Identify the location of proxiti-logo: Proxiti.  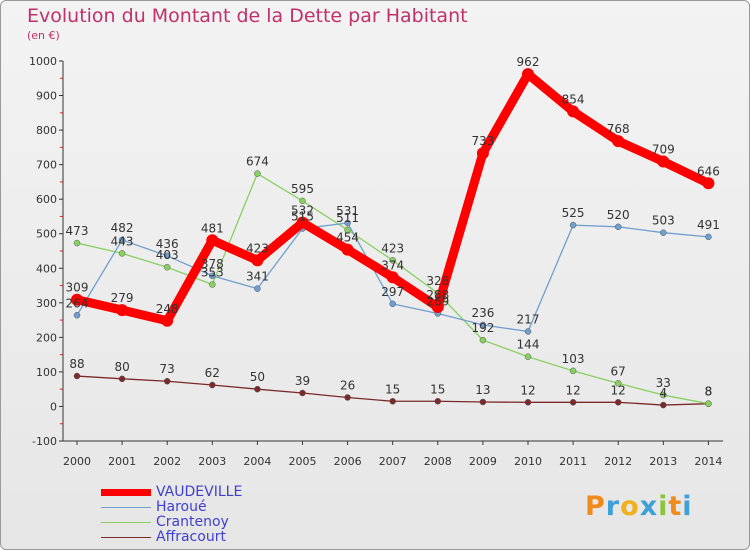
(639, 506).